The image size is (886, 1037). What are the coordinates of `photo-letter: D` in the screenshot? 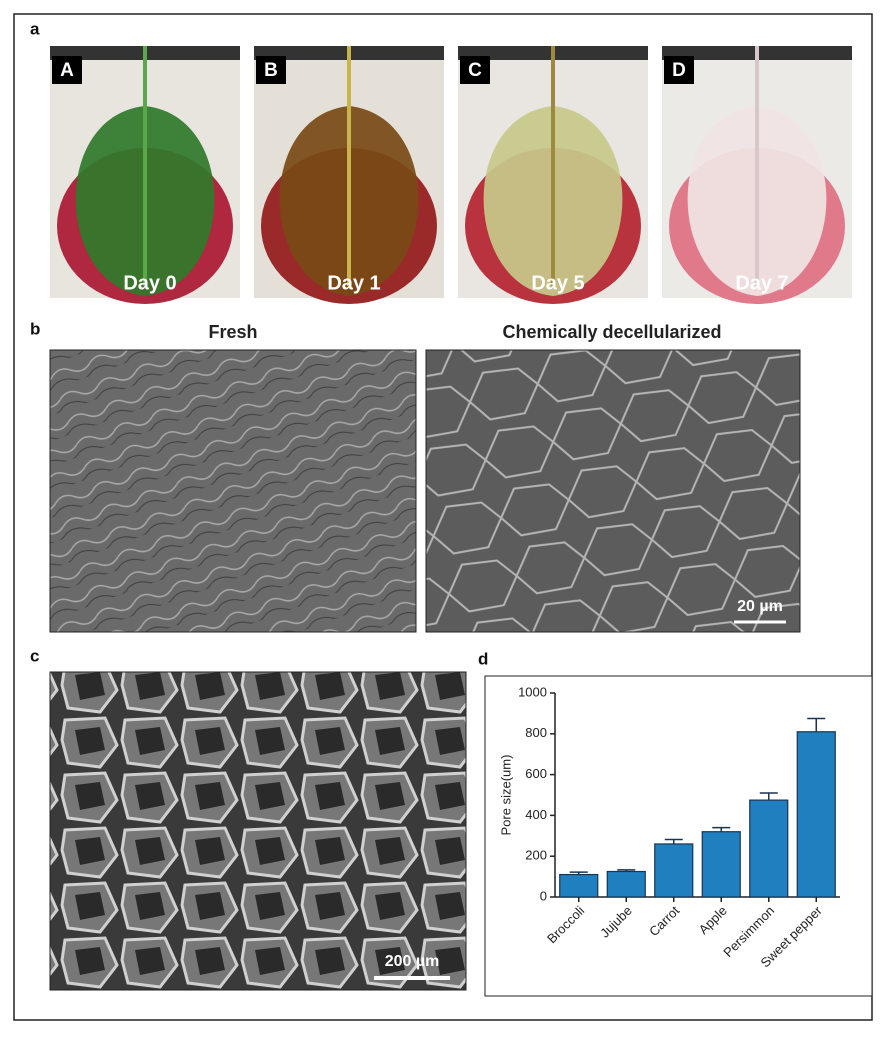 It's located at (679, 70).